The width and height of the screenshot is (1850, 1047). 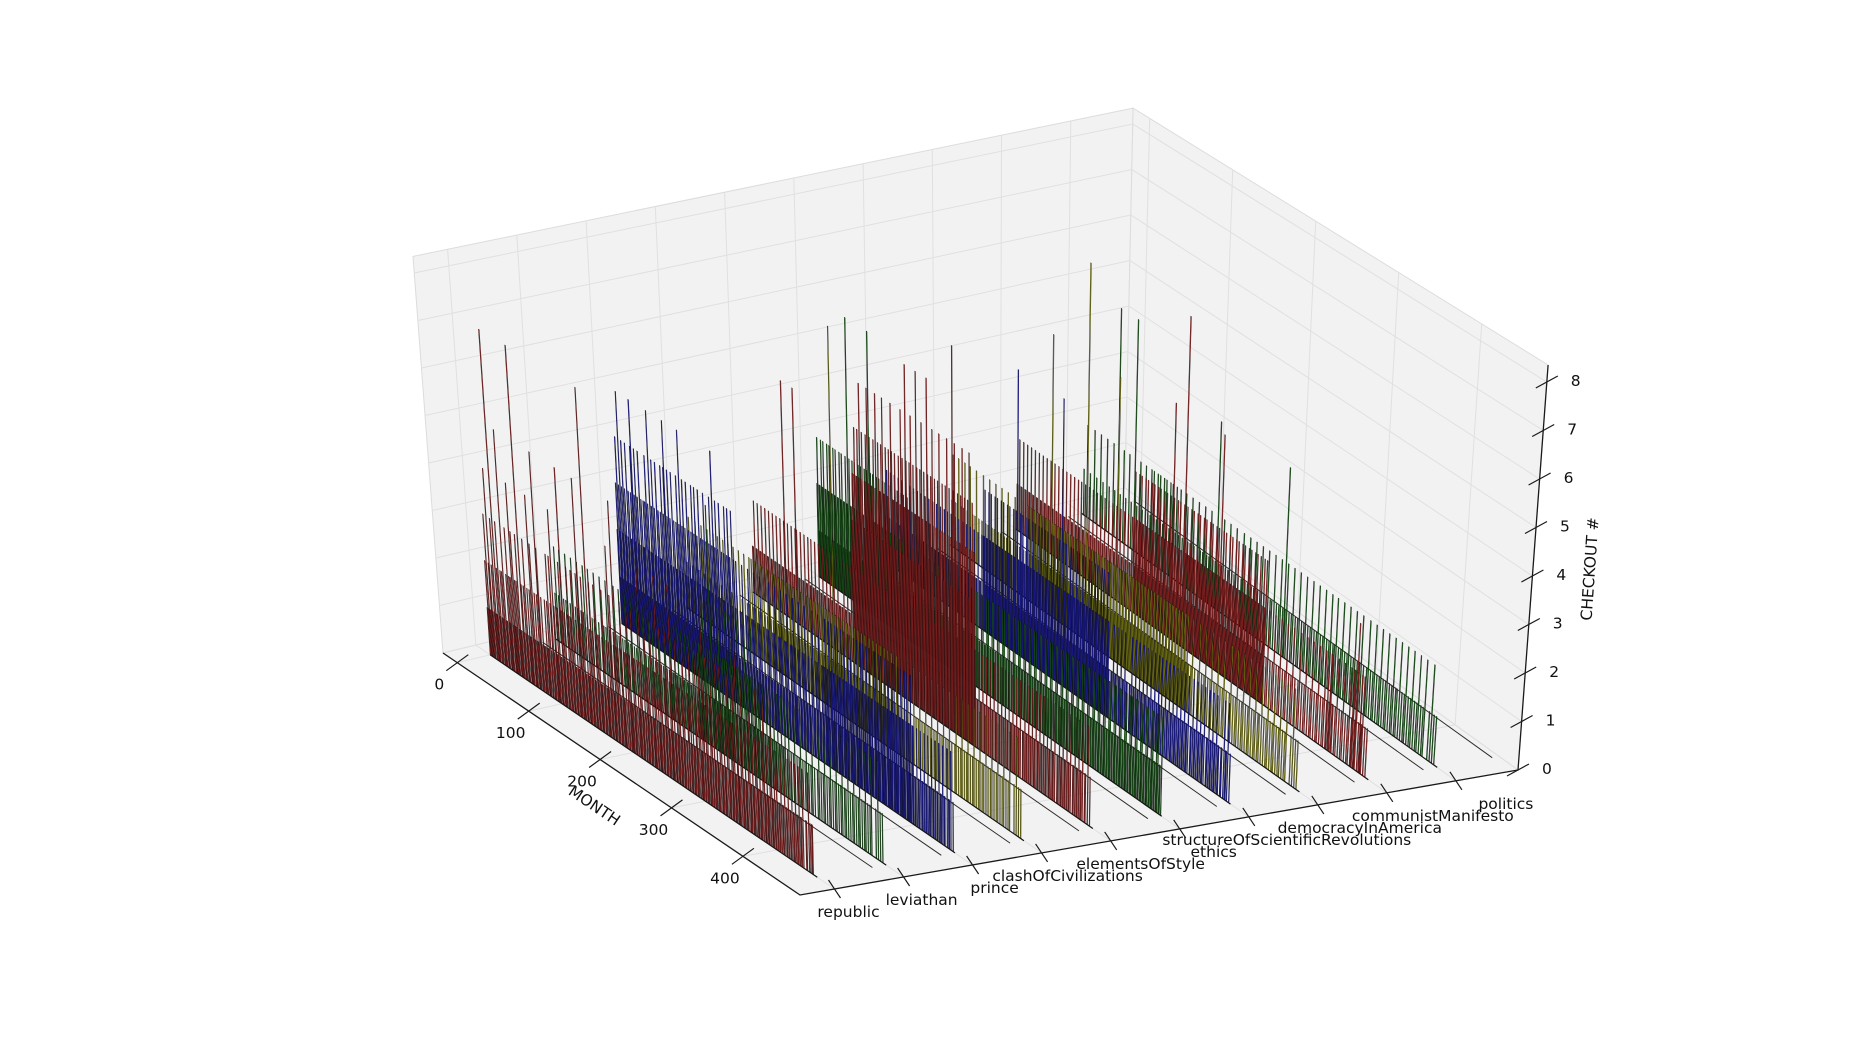 What do you see at coordinates (439, 685) in the screenshot?
I see `x-tick-label: 0` at bounding box center [439, 685].